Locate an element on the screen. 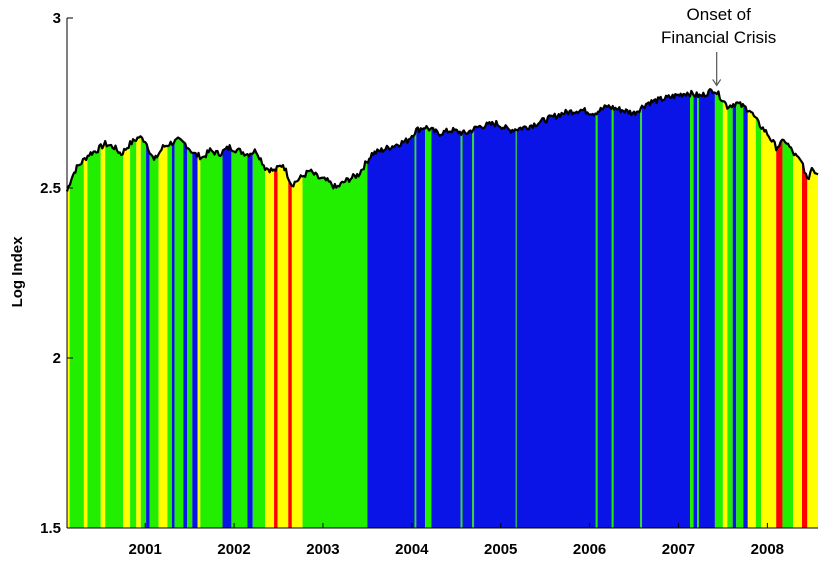 This screenshot has height=566, width=830. annotation: Onset of Financial Crisis is located at coordinates (718, 46).